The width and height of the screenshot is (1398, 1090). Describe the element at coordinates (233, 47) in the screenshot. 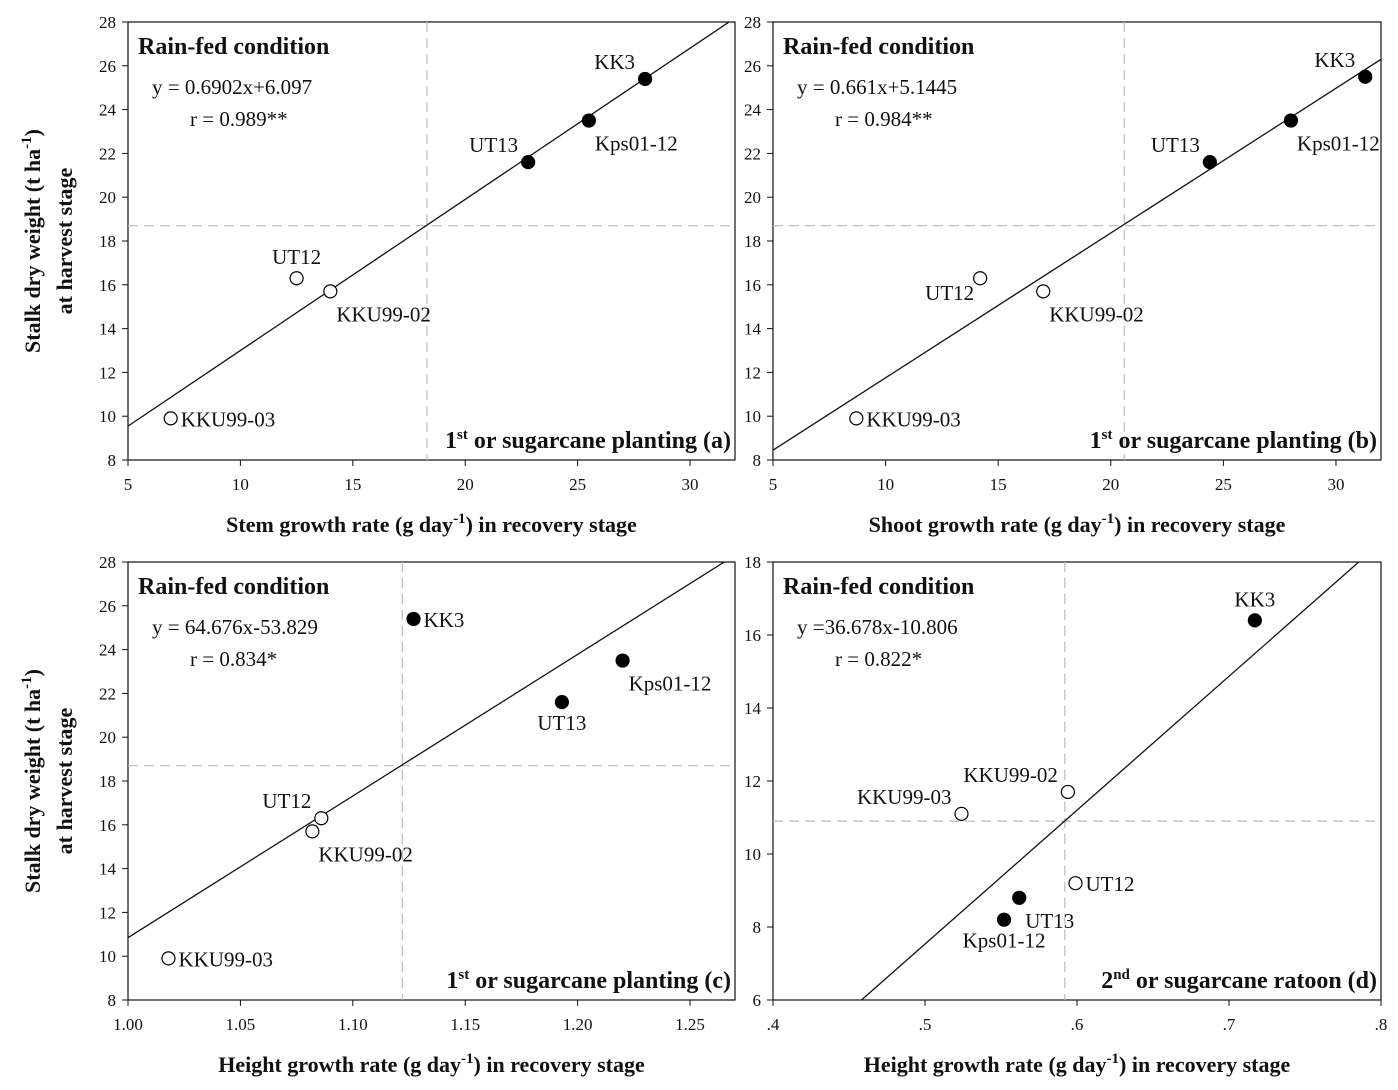

I see `condition-label: Rain-fed condition` at that location.